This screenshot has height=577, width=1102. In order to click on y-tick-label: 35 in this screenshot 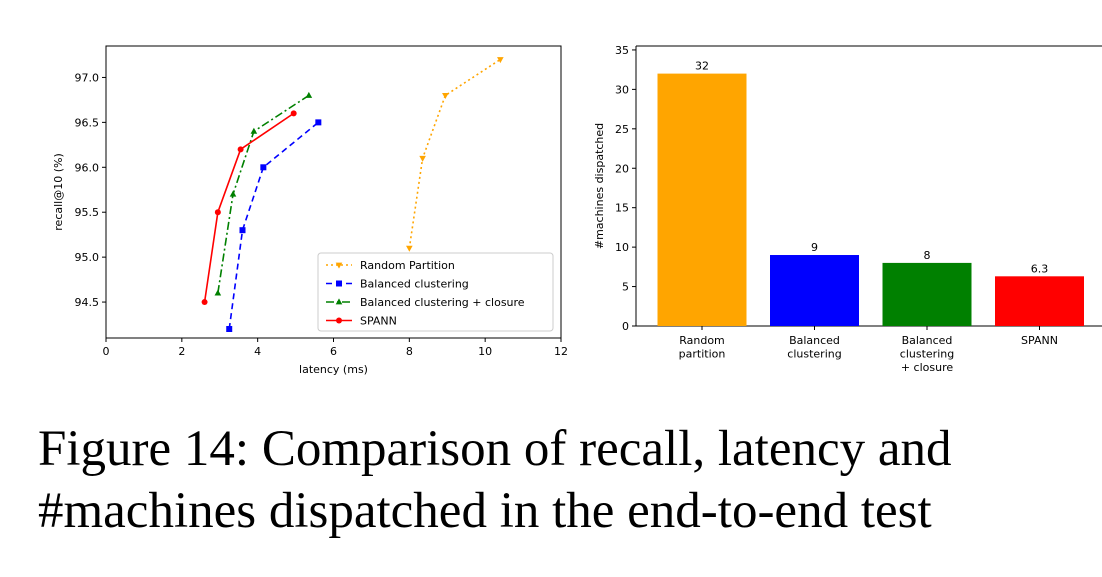, I will do `click(622, 50)`.